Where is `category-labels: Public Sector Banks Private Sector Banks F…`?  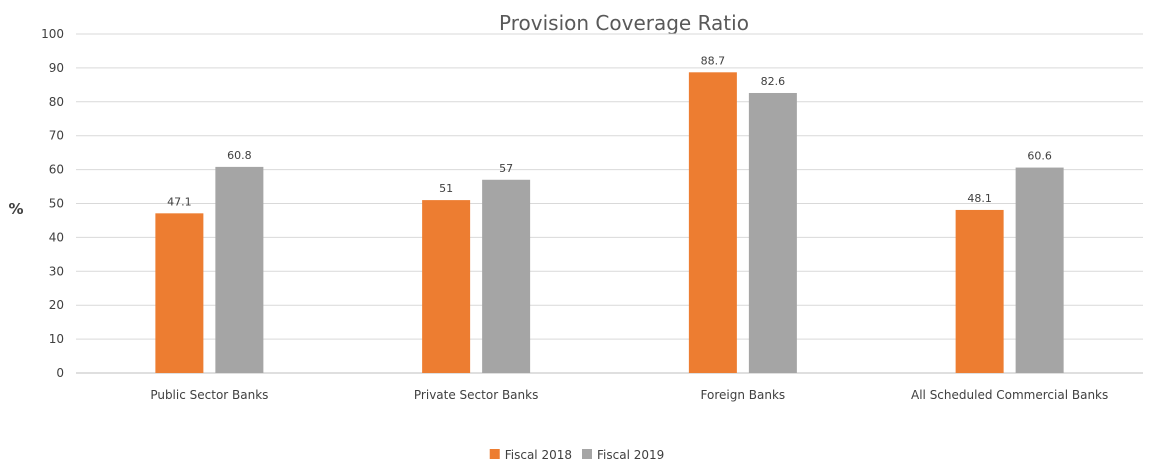 category-labels: Public Sector Banks Private Sector Banks F… is located at coordinates (629, 395).